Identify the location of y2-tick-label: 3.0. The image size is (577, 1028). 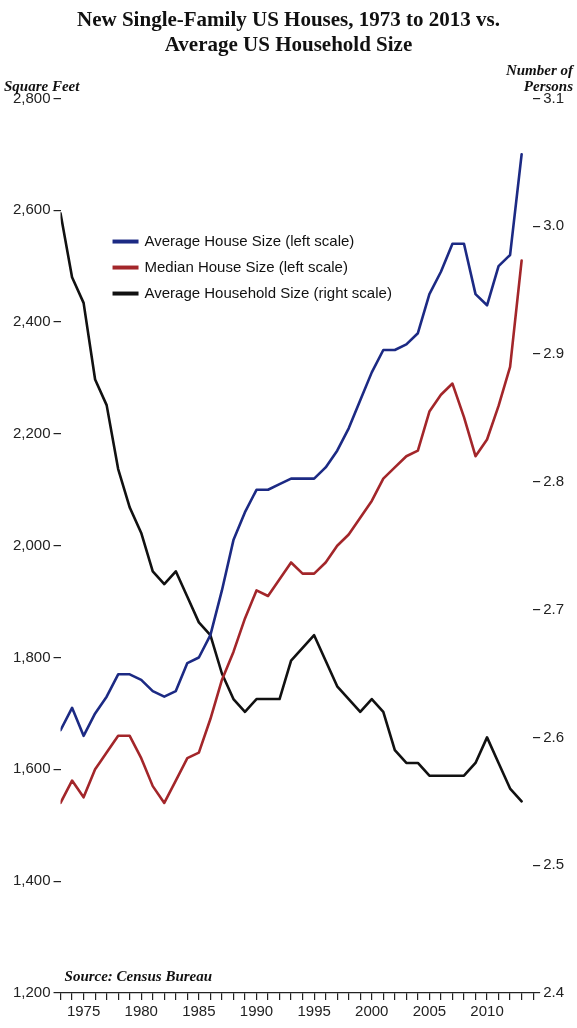
(554, 225).